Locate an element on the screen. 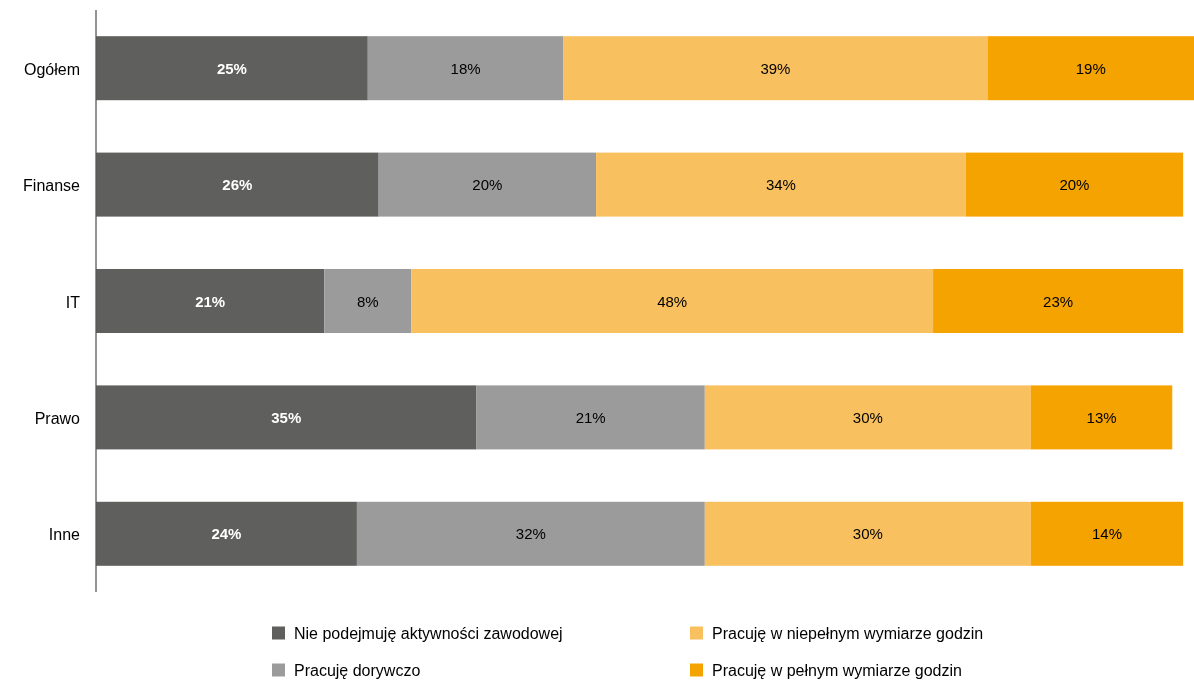  legend-label: Pracuję w pełnym wymiarze godzin is located at coordinates (837, 670).